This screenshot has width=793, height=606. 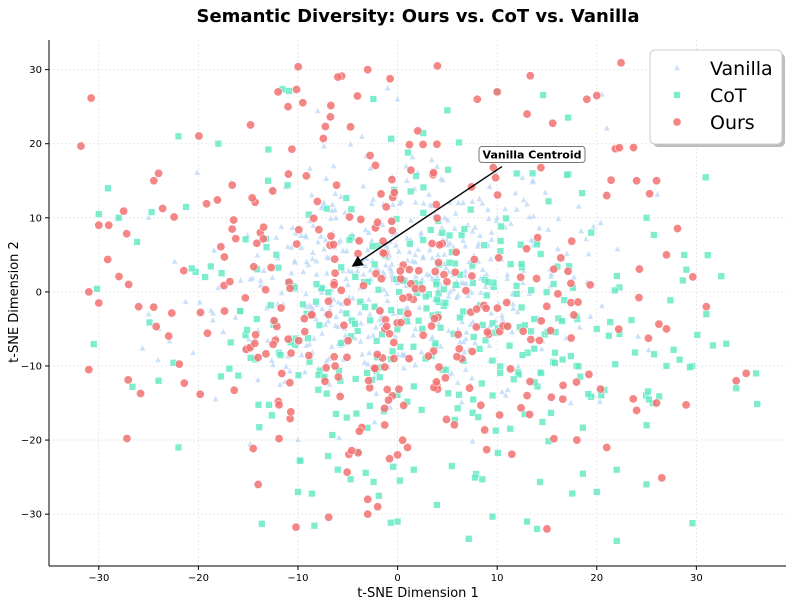 What do you see at coordinates (728, 96) in the screenshot?
I see `legend-label-cot: CoT` at bounding box center [728, 96].